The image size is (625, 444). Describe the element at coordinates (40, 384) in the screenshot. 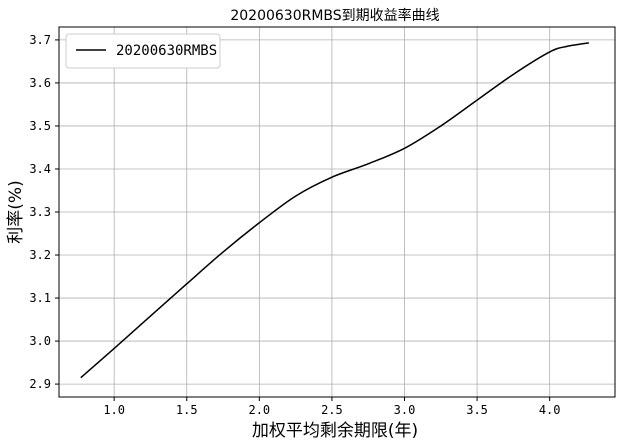

I see `y-tick-label: 2.9` at that location.